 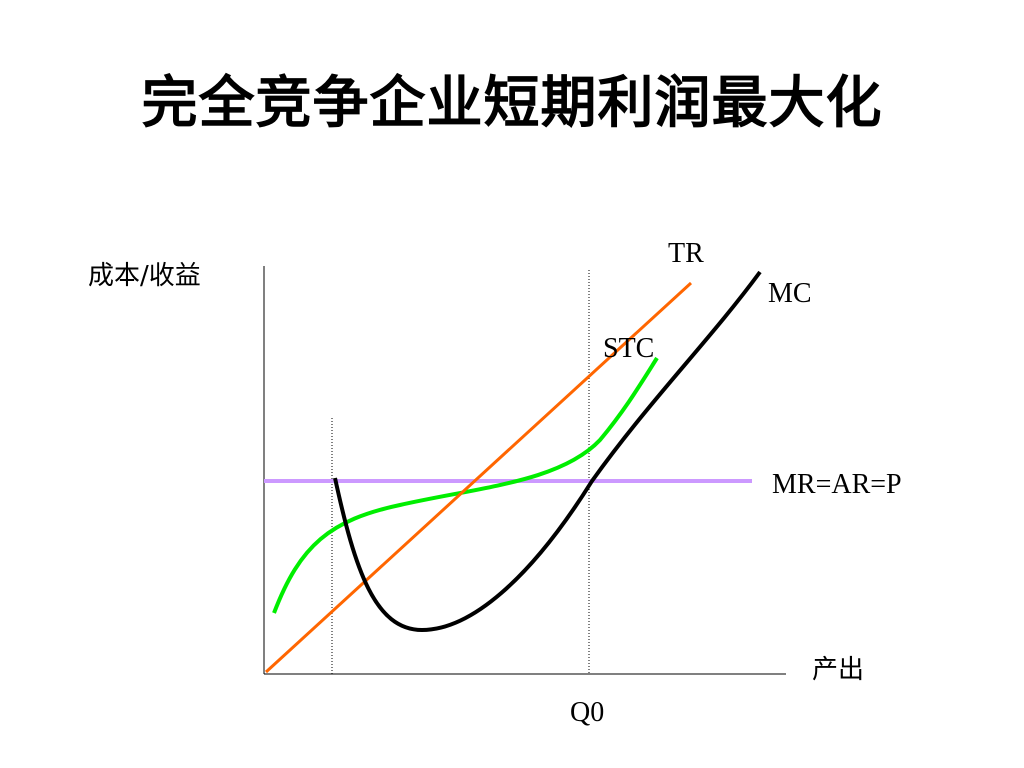 What do you see at coordinates (628, 348) in the screenshot?
I see `stc-label: STC` at bounding box center [628, 348].